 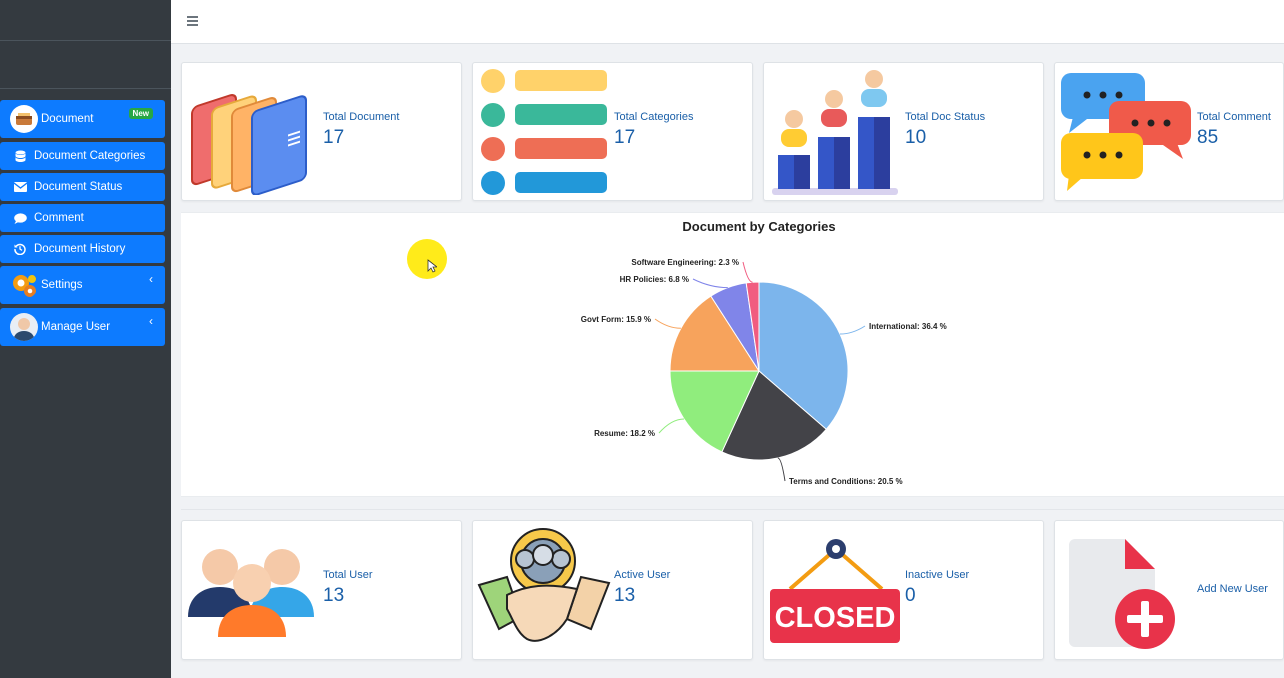 I want to click on document-box-icon, so click(x=24, y=119).